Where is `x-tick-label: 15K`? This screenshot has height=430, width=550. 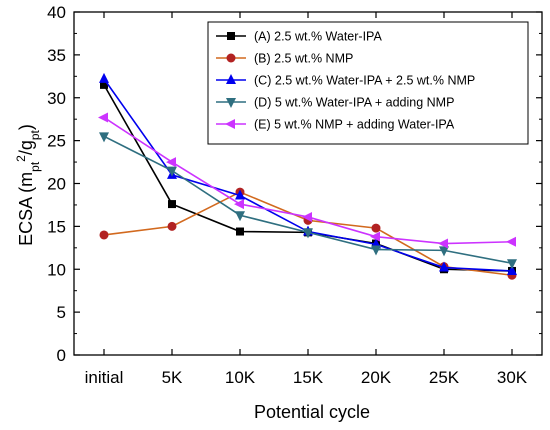
x-tick-label: 15K is located at coordinates (308, 377).